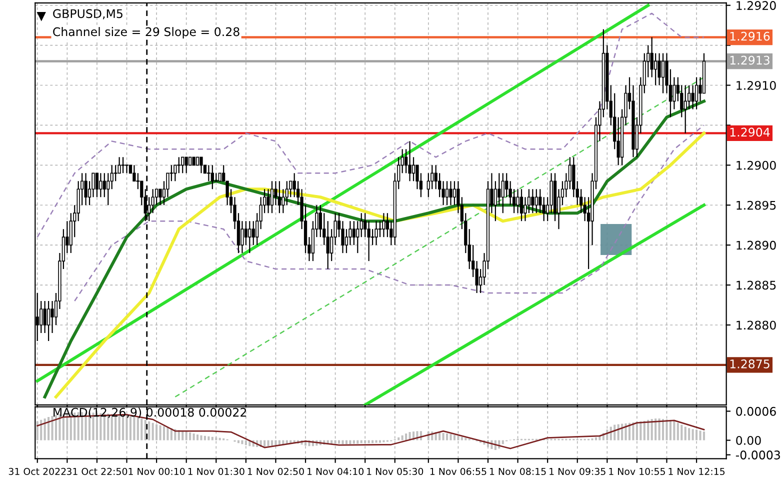 Image resolution: width=781 pixels, height=489 pixels. I want to click on x-tick-label: 1 Nov 04:10, so click(336, 472).